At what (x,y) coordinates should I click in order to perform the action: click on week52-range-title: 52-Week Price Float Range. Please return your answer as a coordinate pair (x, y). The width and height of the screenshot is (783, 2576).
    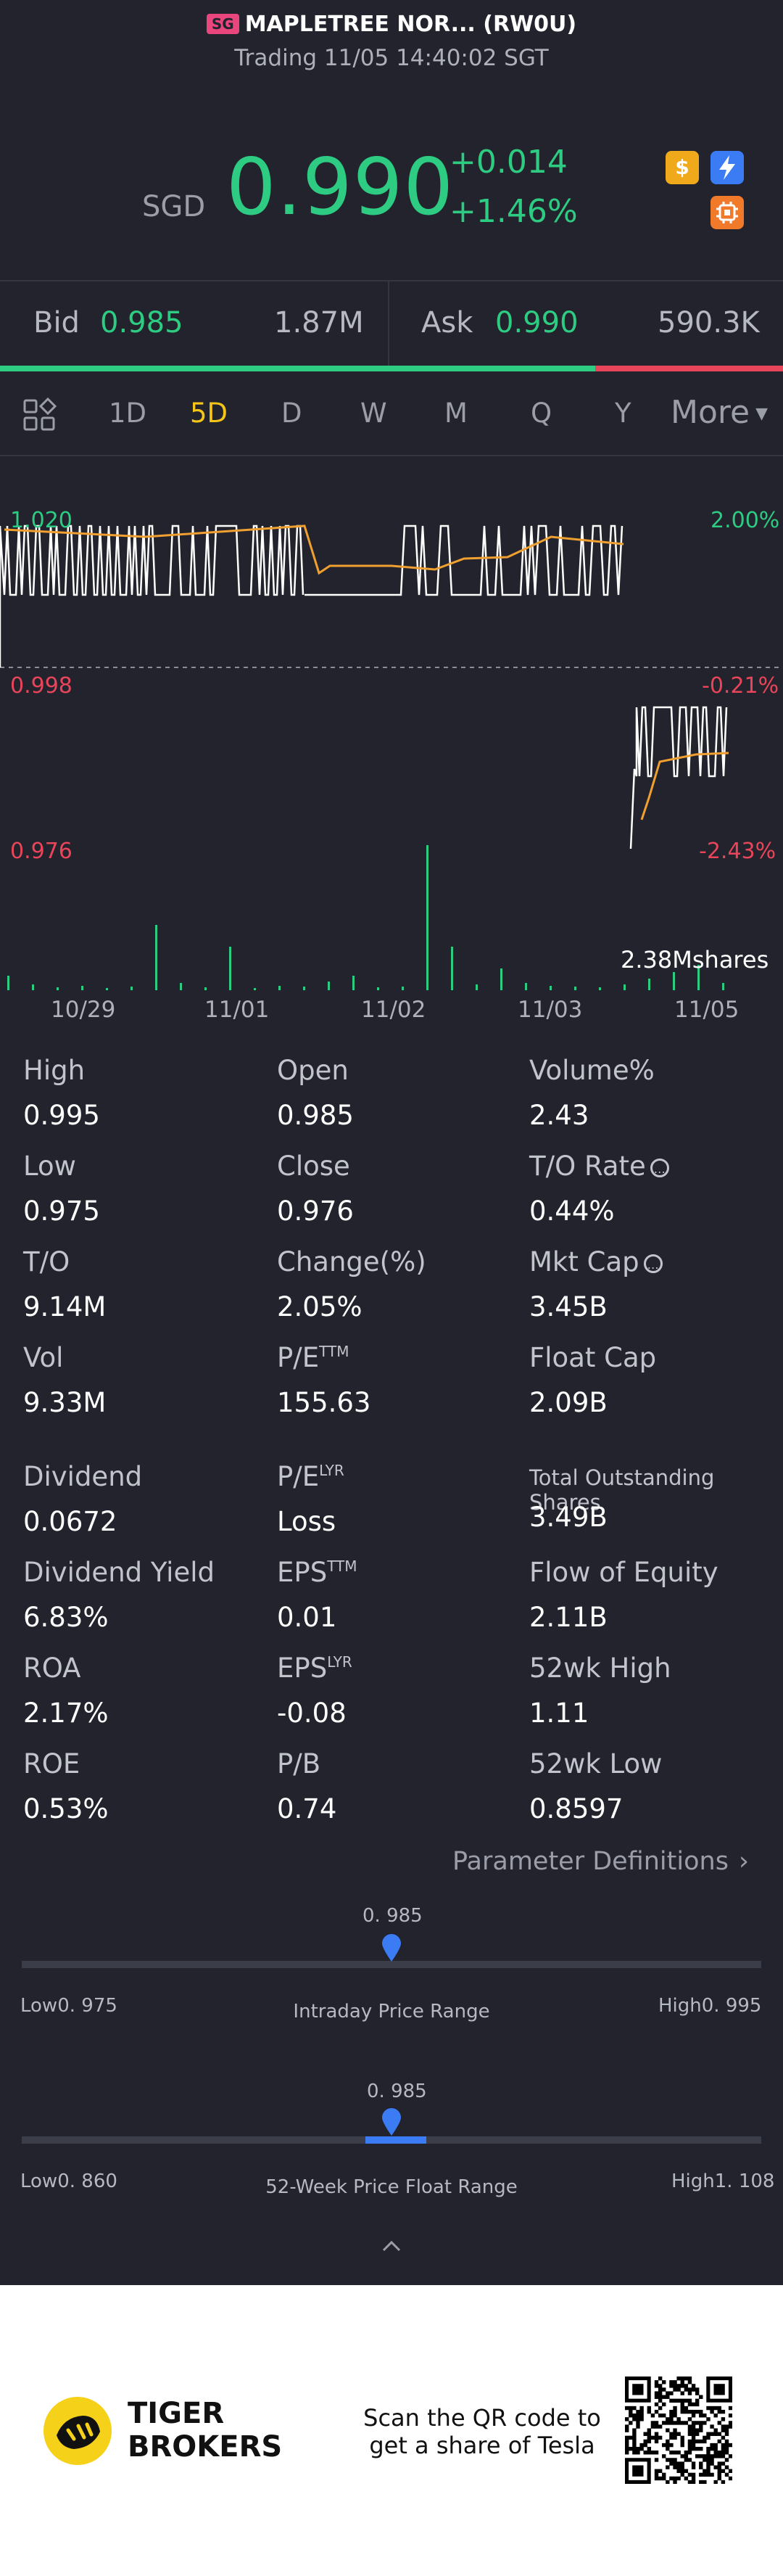
    Looking at the image, I should click on (391, 2187).